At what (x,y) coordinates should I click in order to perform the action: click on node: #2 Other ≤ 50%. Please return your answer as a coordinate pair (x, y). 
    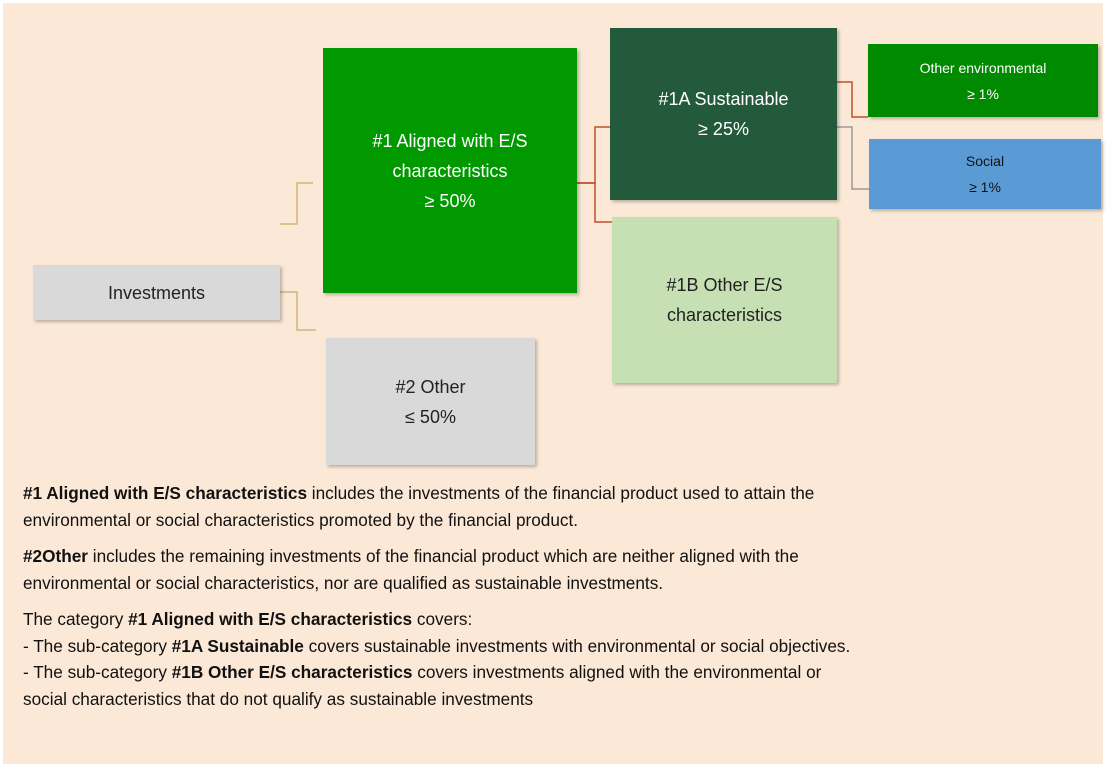
    Looking at the image, I should click on (430, 401).